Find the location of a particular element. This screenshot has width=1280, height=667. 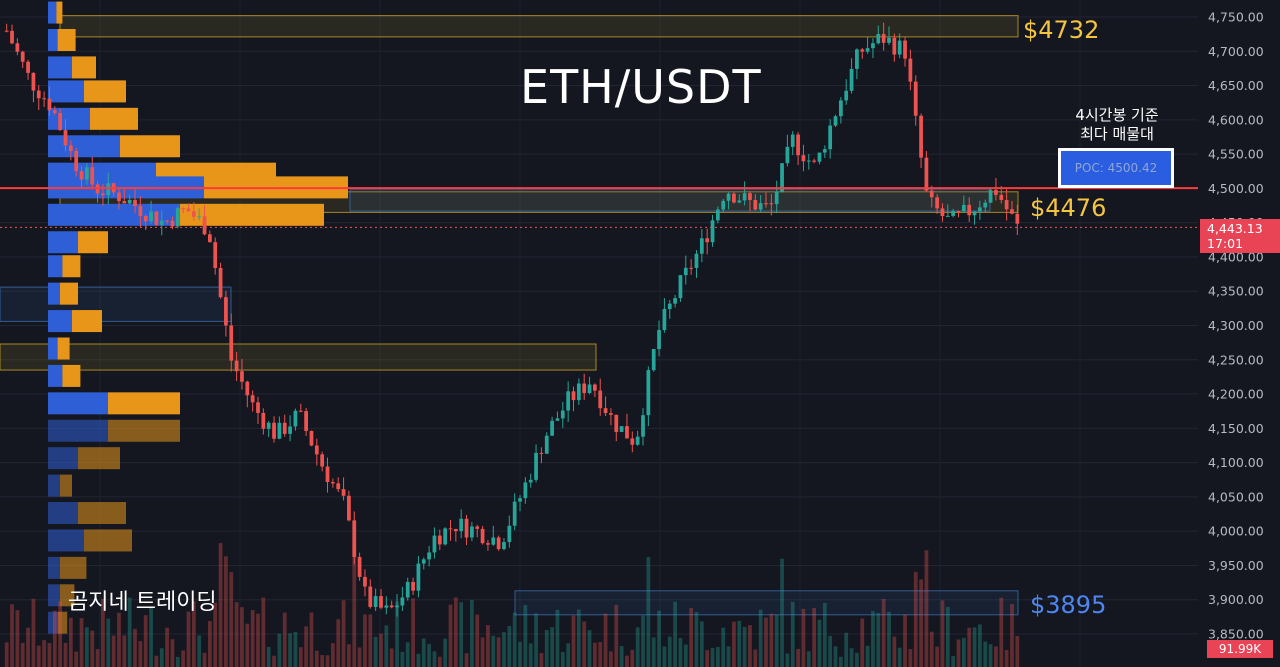

price-tick-label: 3,900.00 is located at coordinates (1236, 599).